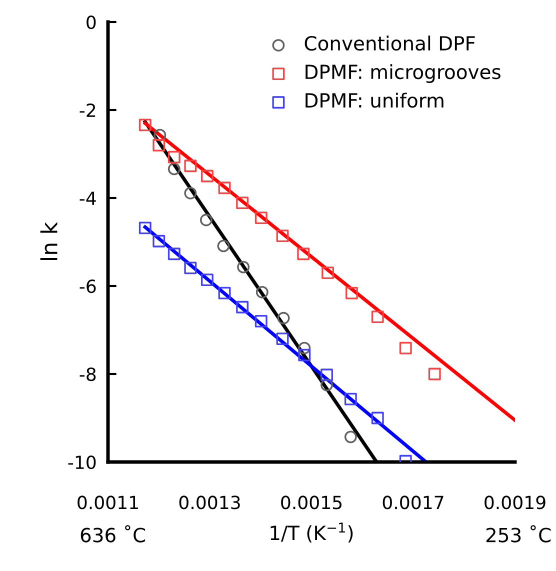 Image resolution: width=556 pixels, height=571 pixels. I want to click on legend-label: Conventional DPF, so click(389, 43).